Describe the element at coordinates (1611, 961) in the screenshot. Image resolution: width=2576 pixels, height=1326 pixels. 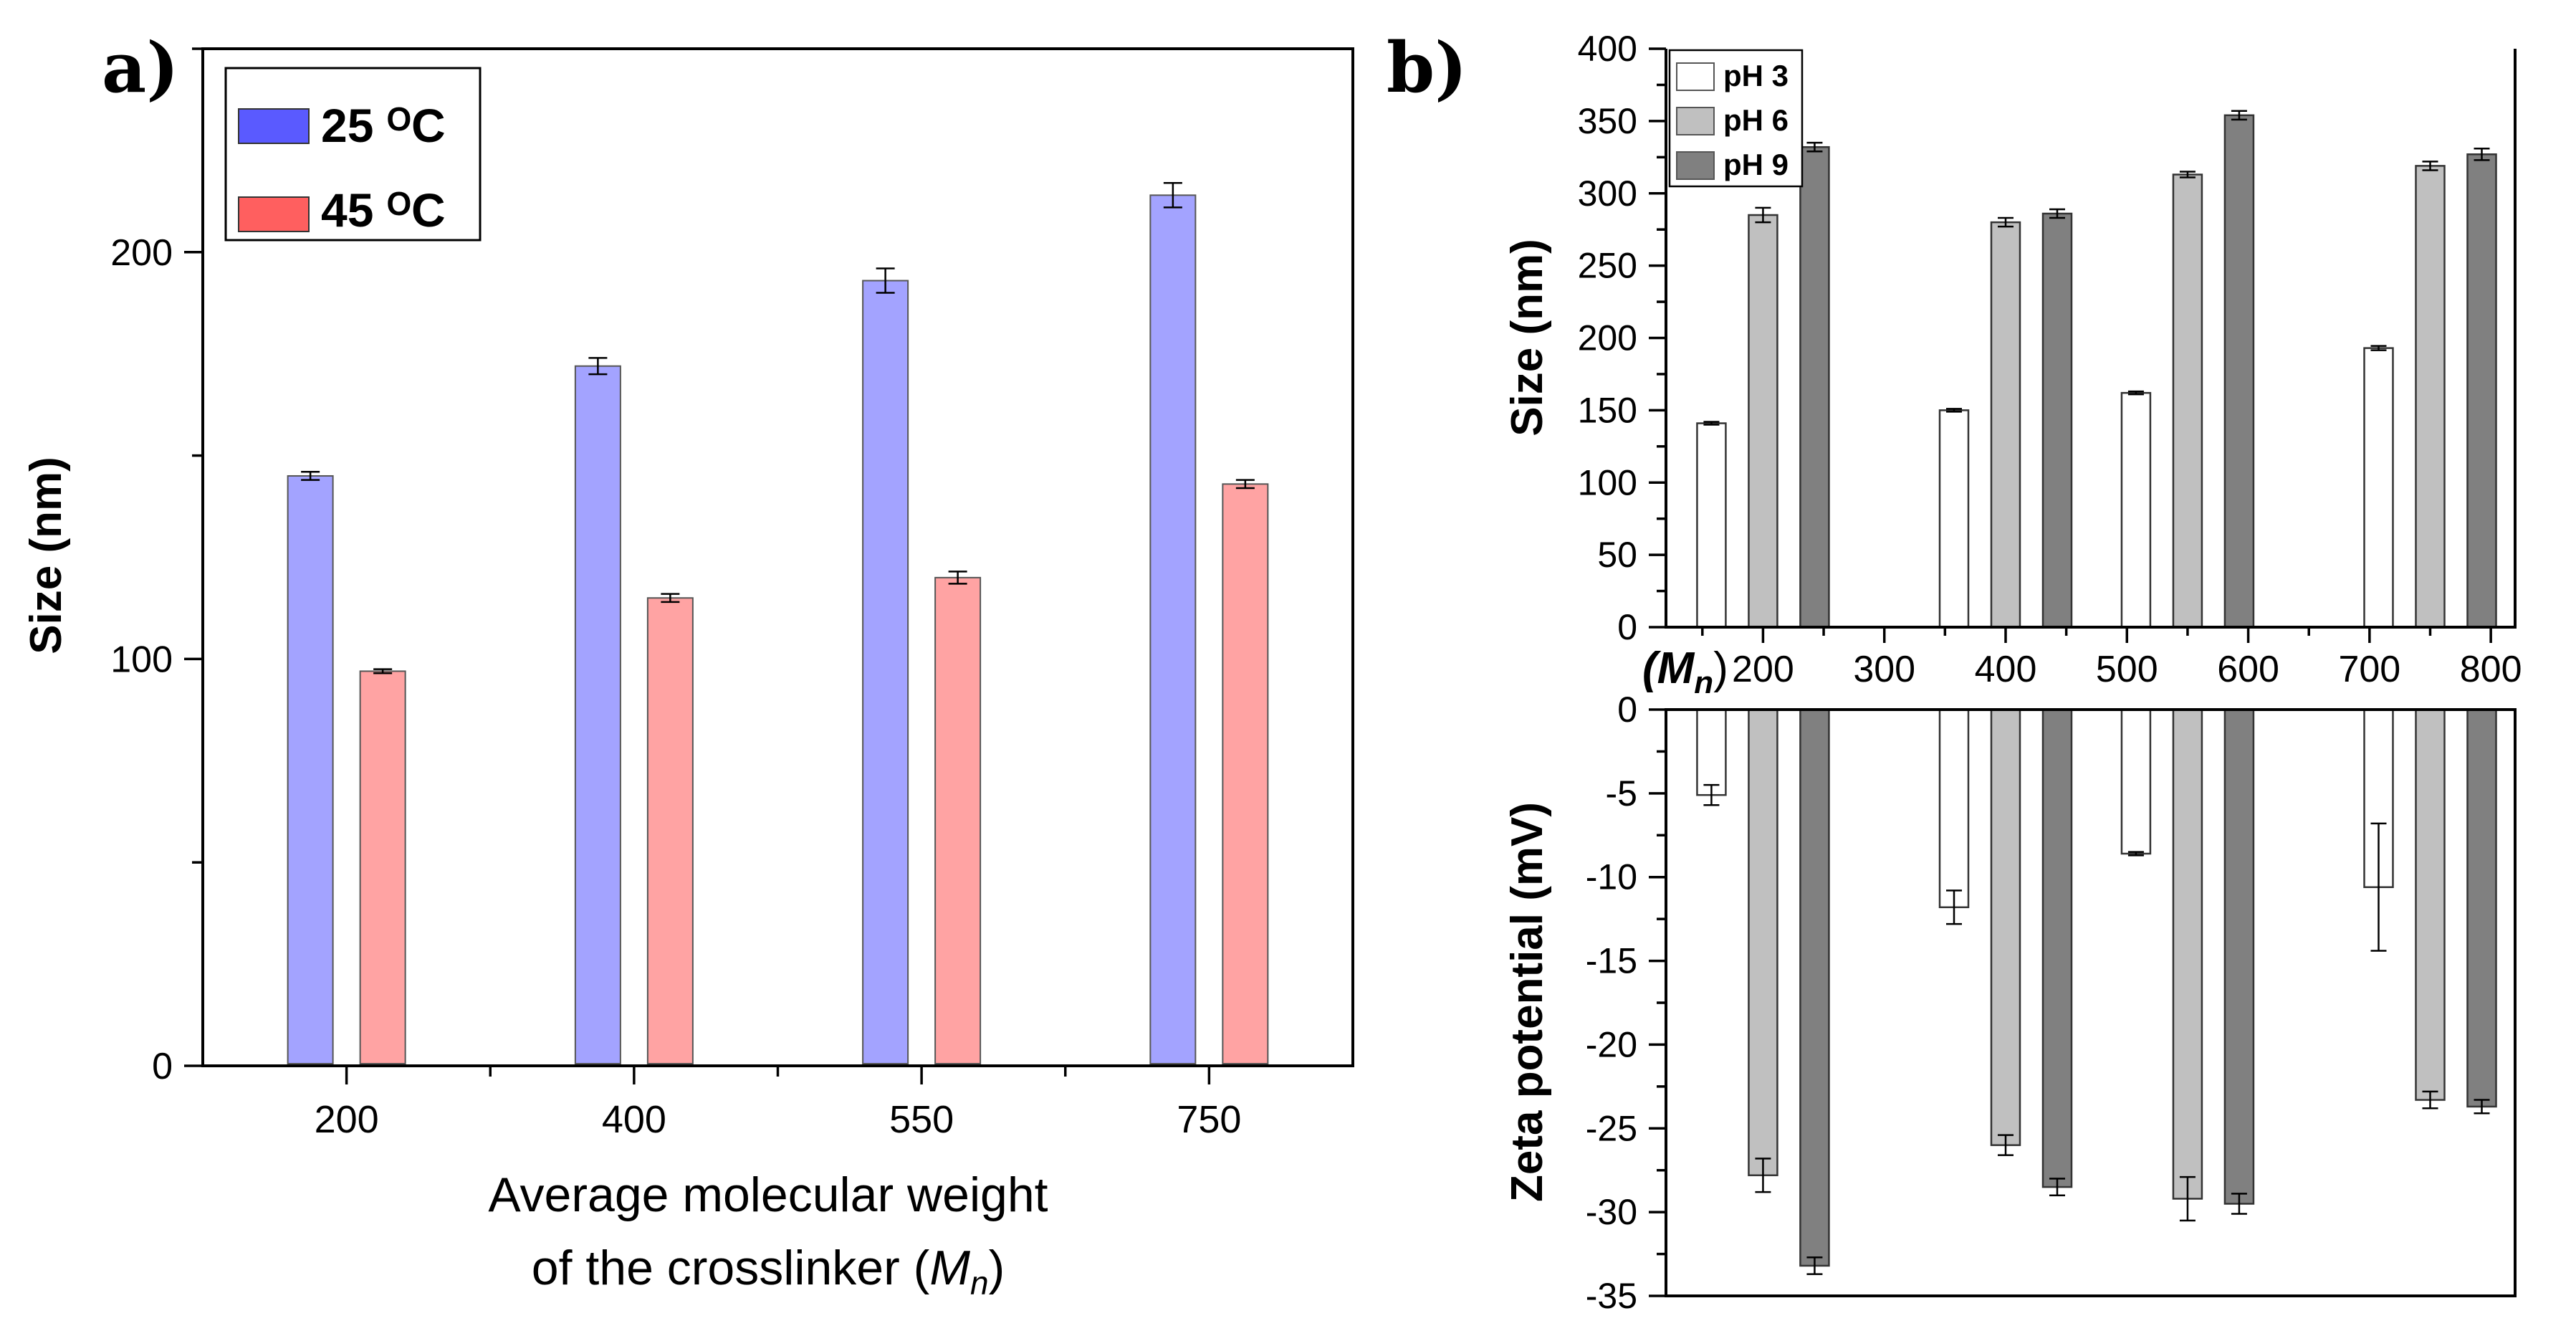
I see `y-tick-label: -15` at that location.